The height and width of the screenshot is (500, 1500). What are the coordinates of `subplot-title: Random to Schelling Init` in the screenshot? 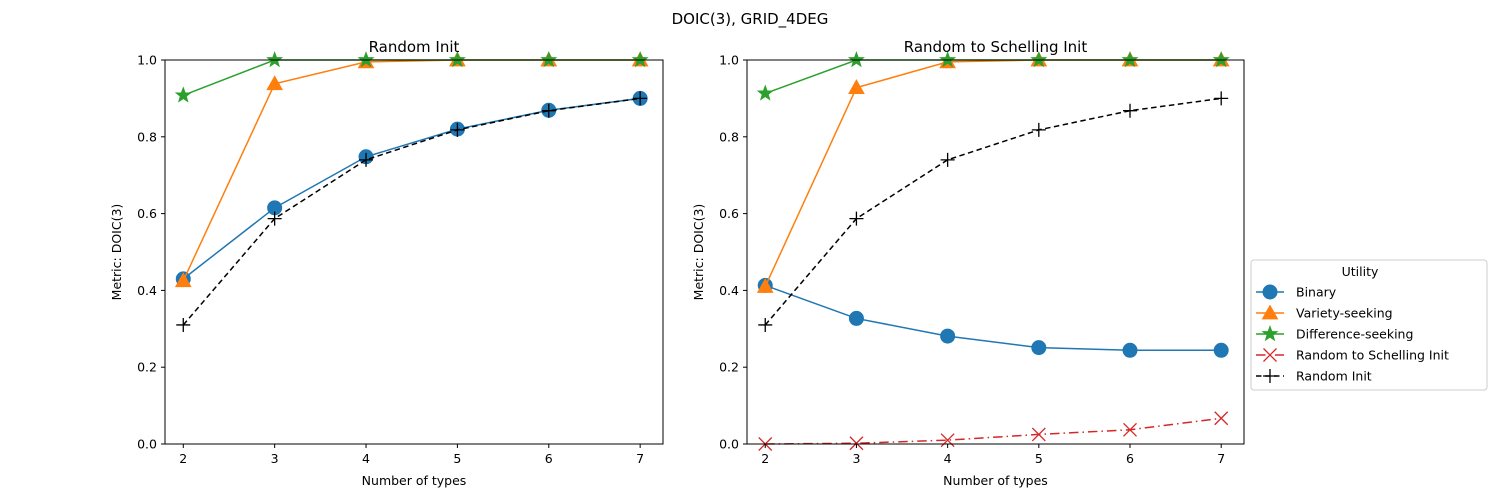 It's located at (996, 47).